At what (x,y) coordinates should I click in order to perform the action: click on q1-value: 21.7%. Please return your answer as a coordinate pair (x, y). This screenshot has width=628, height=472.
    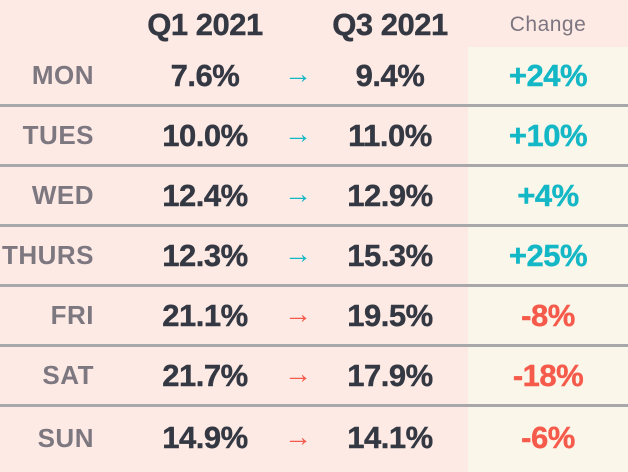
    Looking at the image, I should click on (205, 375).